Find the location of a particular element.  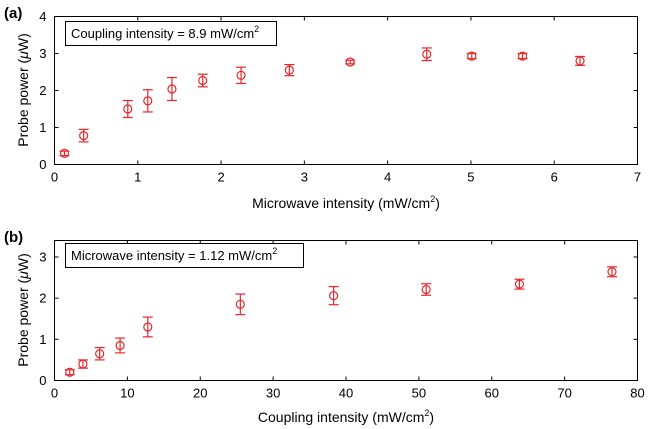

panel-b-y-tick-label: 0 is located at coordinates (42, 380).